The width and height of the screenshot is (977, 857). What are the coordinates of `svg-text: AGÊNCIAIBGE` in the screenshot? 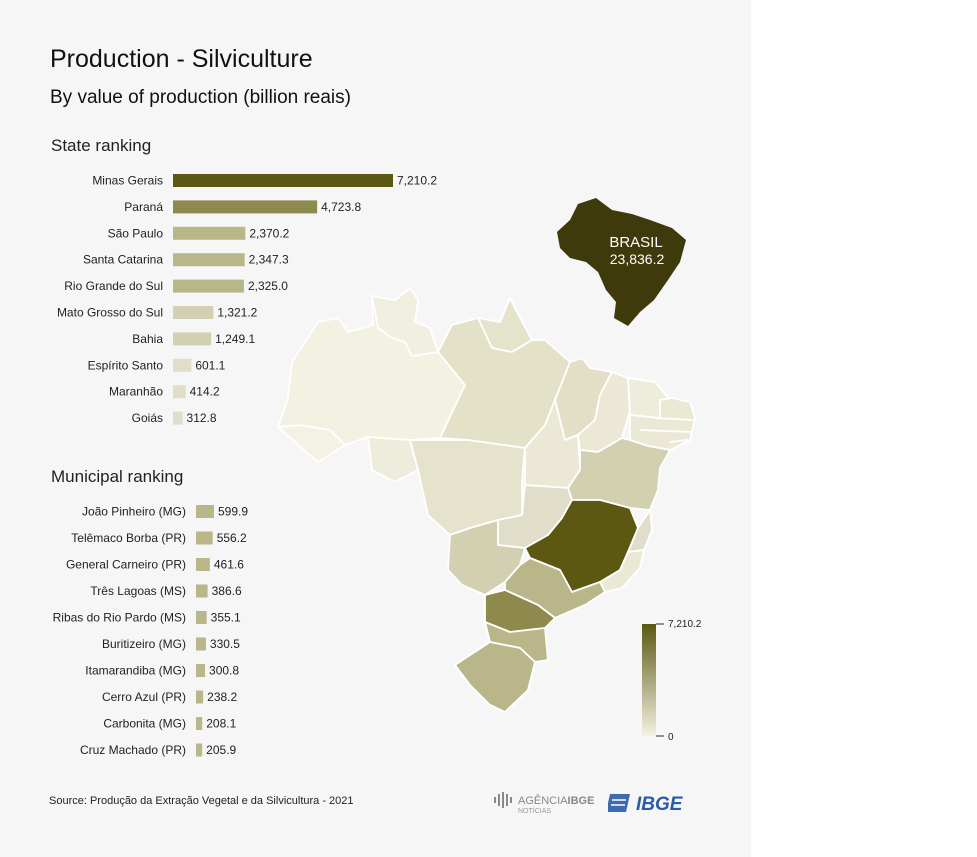 It's located at (556, 800).